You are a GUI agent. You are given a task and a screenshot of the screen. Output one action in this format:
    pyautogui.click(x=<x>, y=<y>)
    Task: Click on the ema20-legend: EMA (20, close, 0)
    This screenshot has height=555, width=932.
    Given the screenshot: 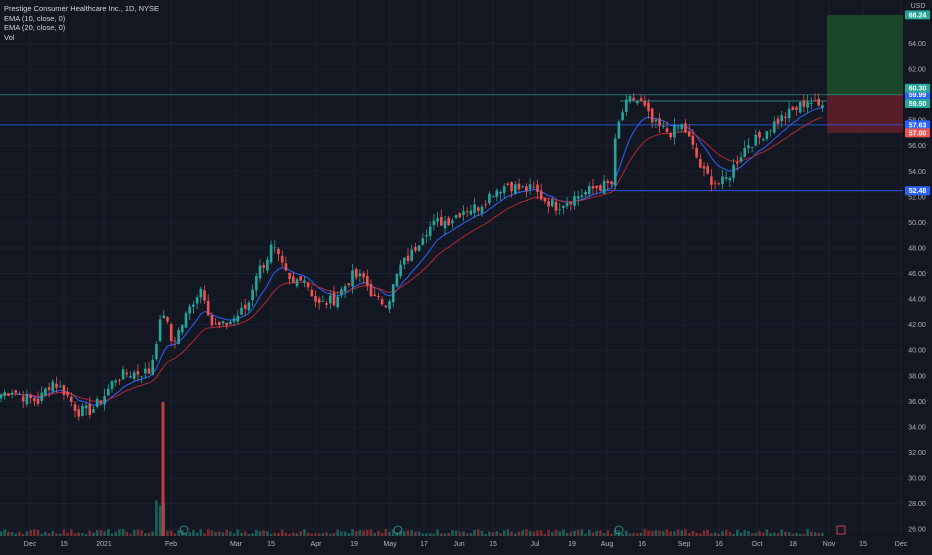 What is the action you would take?
    pyautogui.click(x=35, y=27)
    